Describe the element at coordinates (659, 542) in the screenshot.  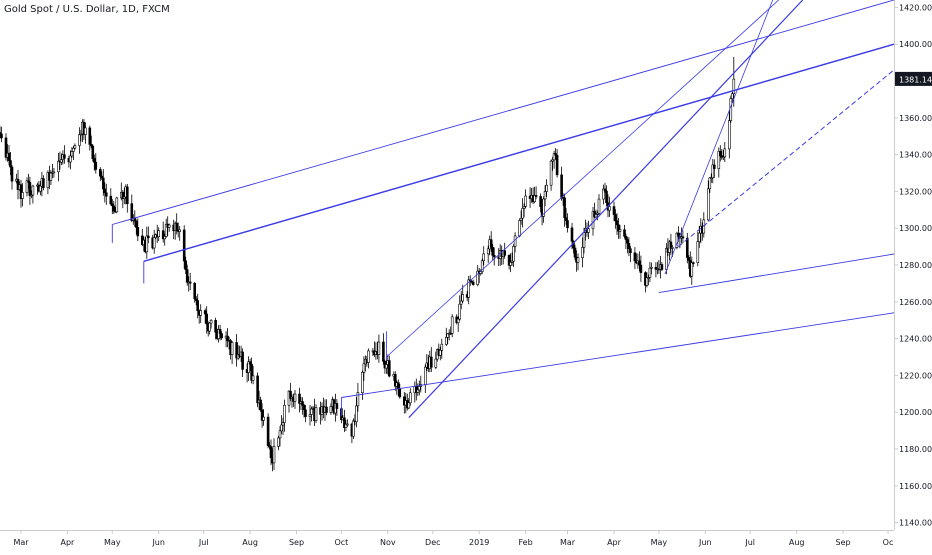
I see `x-tick-label: May` at that location.